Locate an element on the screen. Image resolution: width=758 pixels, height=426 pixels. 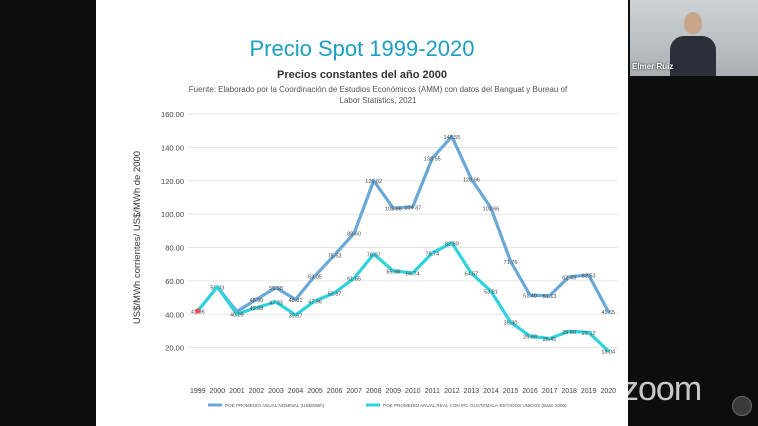
participant-video-tile: Elmer Ruiz is located at coordinates (694, 38).